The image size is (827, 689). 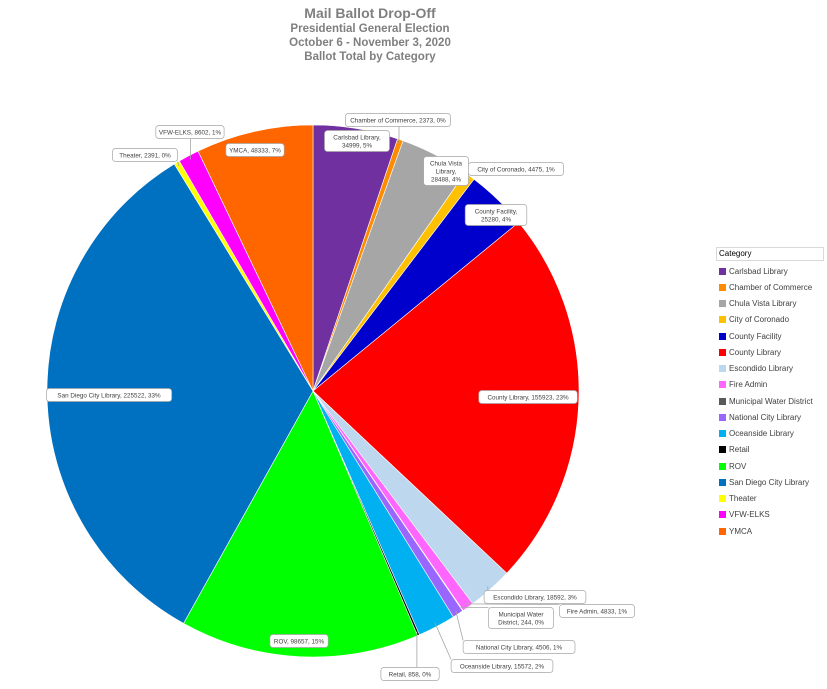 I want to click on legend-item-municipal-water-district: Municipal Water District, so click(x=770, y=401).